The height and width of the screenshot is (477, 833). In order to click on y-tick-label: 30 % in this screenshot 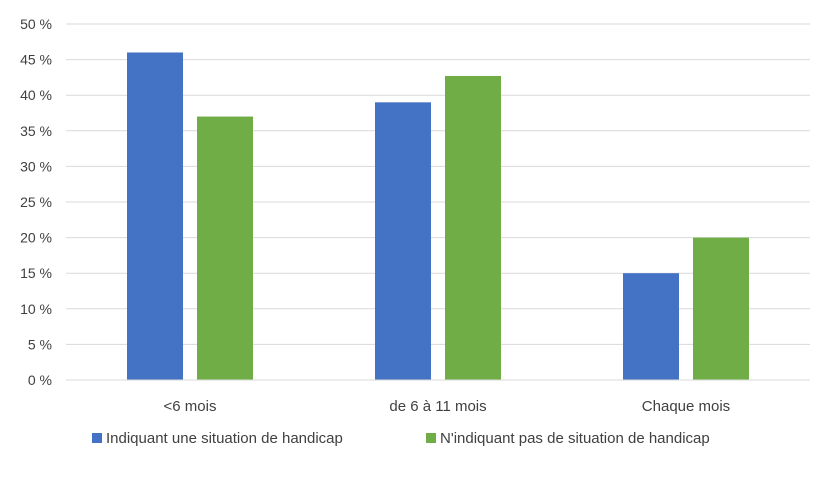, I will do `click(36, 166)`.